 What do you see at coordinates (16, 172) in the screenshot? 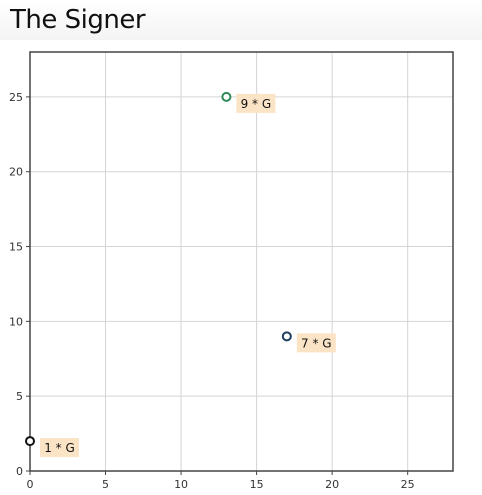
I see `y-tick-label: 20` at bounding box center [16, 172].